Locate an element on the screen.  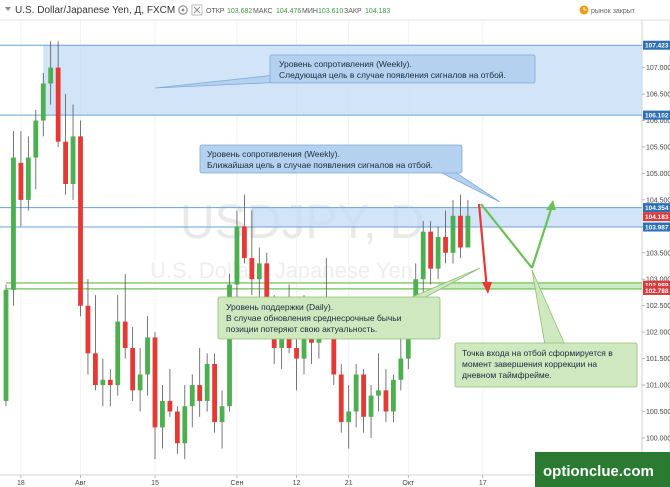
support-band is located at coordinates (540, 285).